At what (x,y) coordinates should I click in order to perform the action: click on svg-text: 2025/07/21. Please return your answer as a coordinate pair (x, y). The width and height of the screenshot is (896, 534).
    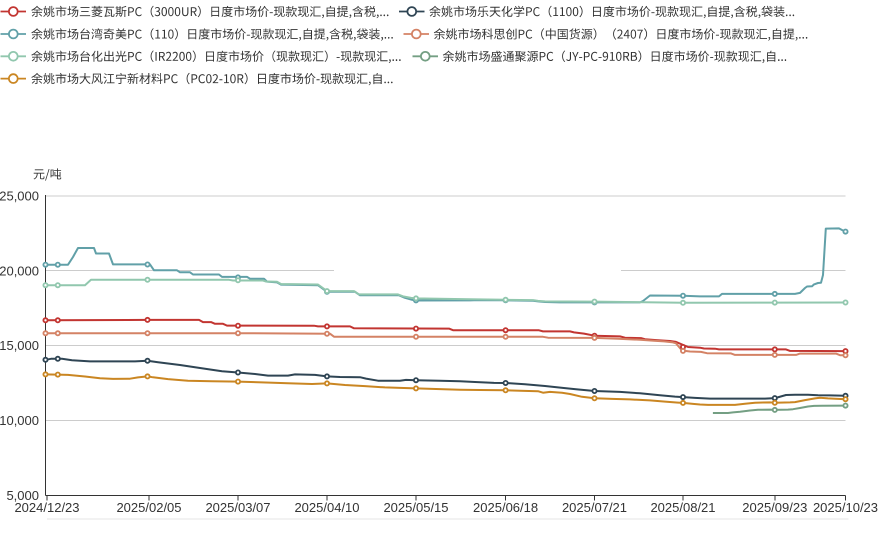
    Looking at the image, I should click on (594, 507).